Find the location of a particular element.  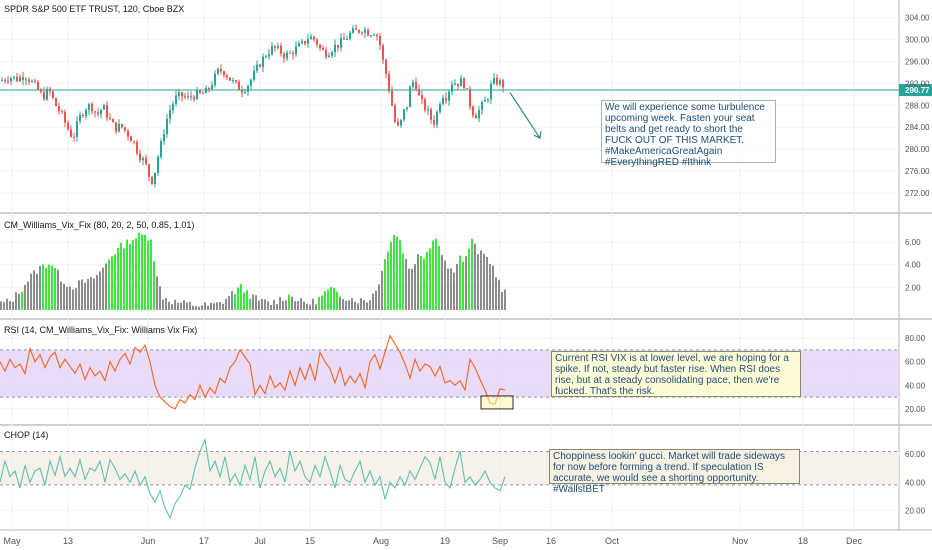

indicator-line is located at coordinates (253, 478).